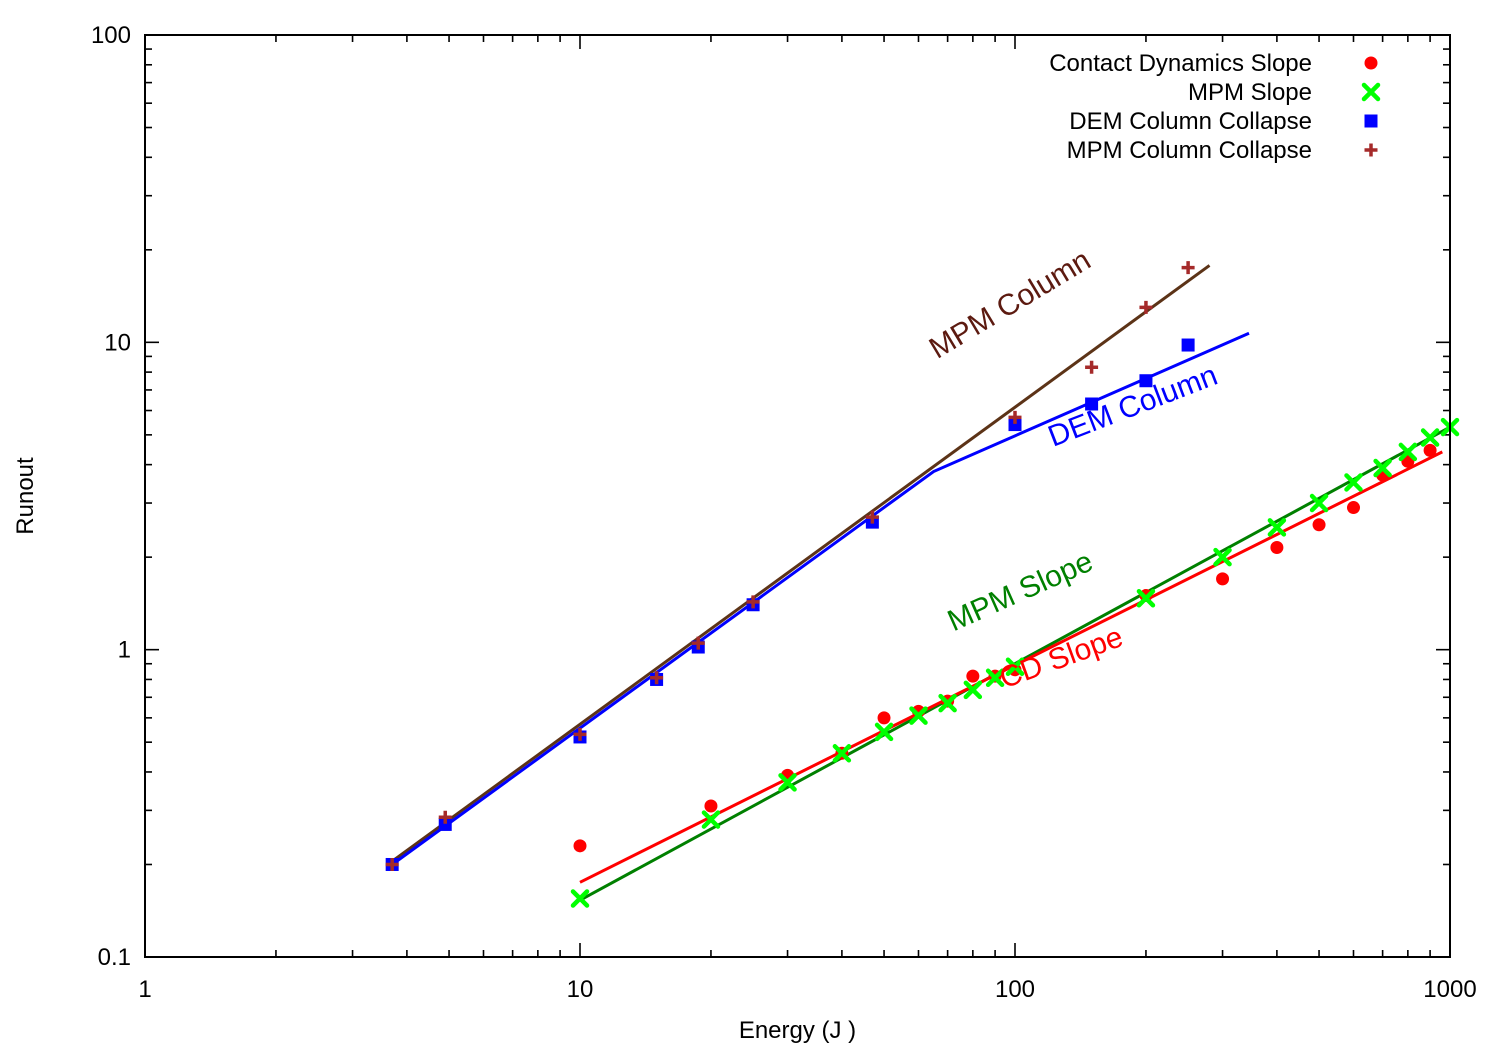  I want to click on x-tick-label: 1, so click(144, 989).